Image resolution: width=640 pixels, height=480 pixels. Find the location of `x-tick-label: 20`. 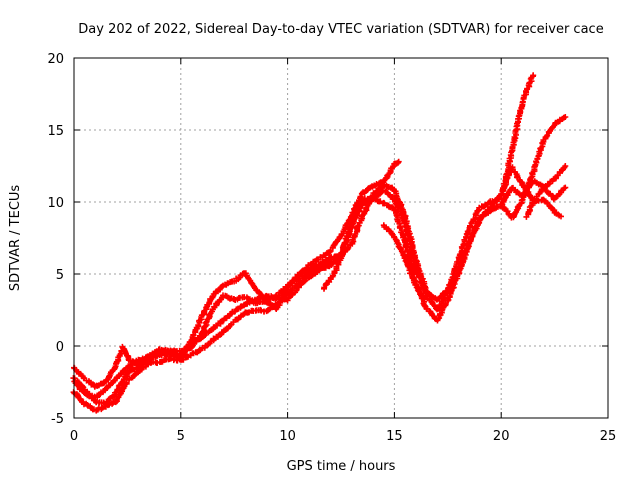

x-tick-label: 20 is located at coordinates (501, 436).